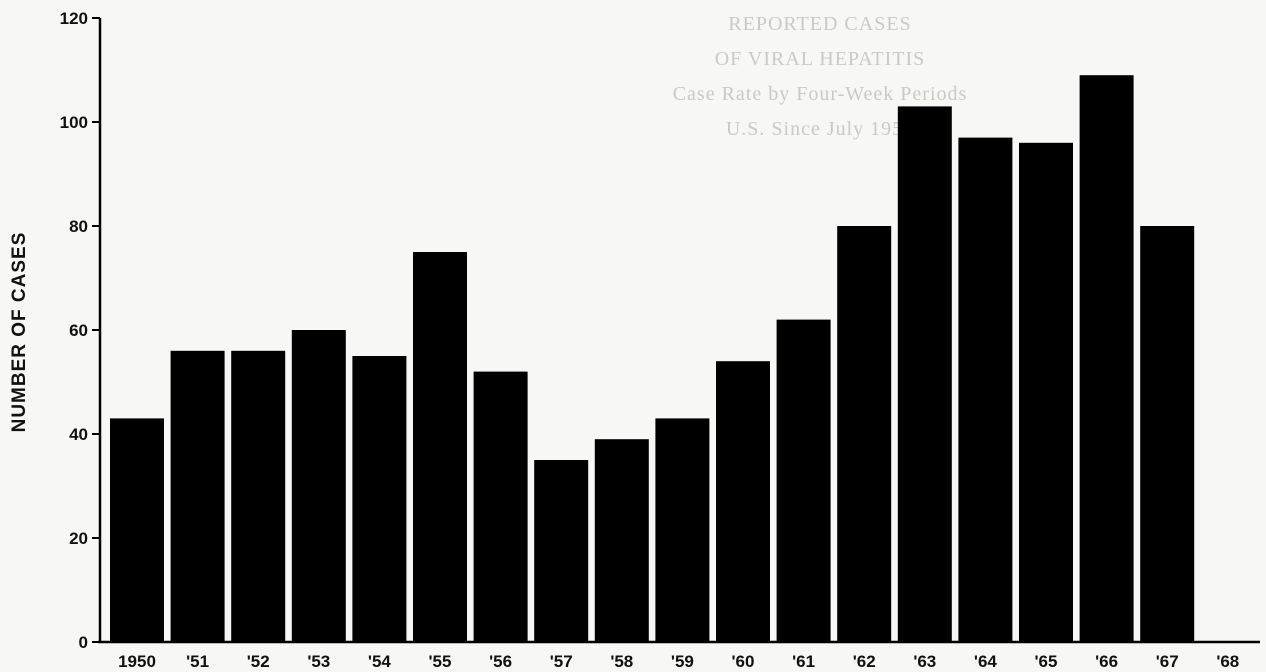  I want to click on y-tick-label: 80, so click(78, 226).